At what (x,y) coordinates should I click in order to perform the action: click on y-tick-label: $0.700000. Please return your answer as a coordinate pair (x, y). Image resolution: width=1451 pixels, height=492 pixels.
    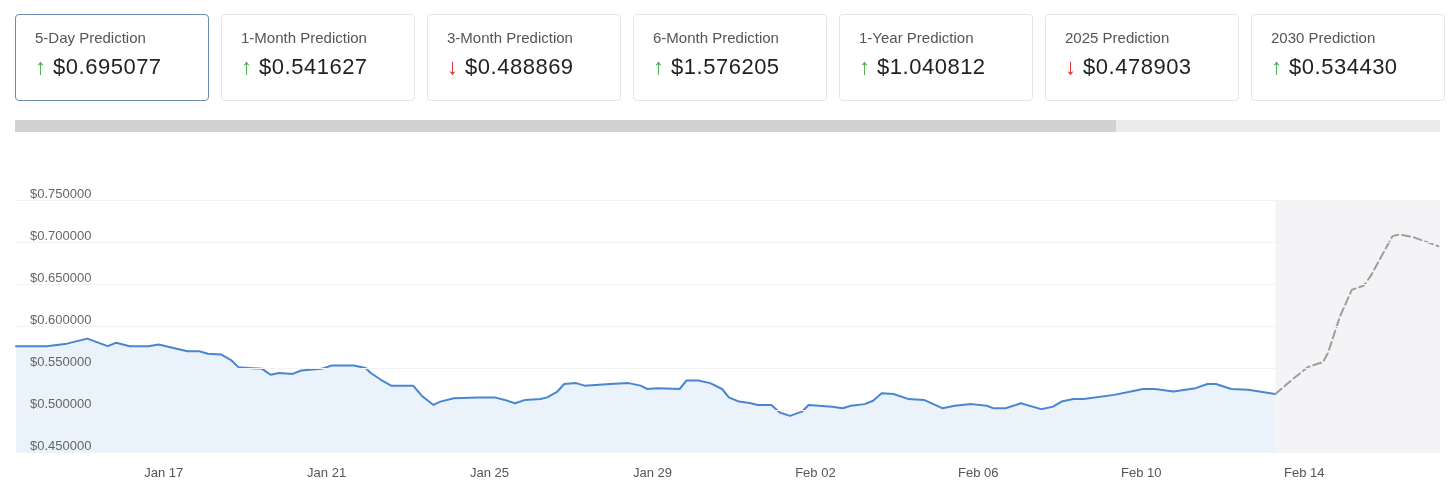
    Looking at the image, I should click on (61, 235).